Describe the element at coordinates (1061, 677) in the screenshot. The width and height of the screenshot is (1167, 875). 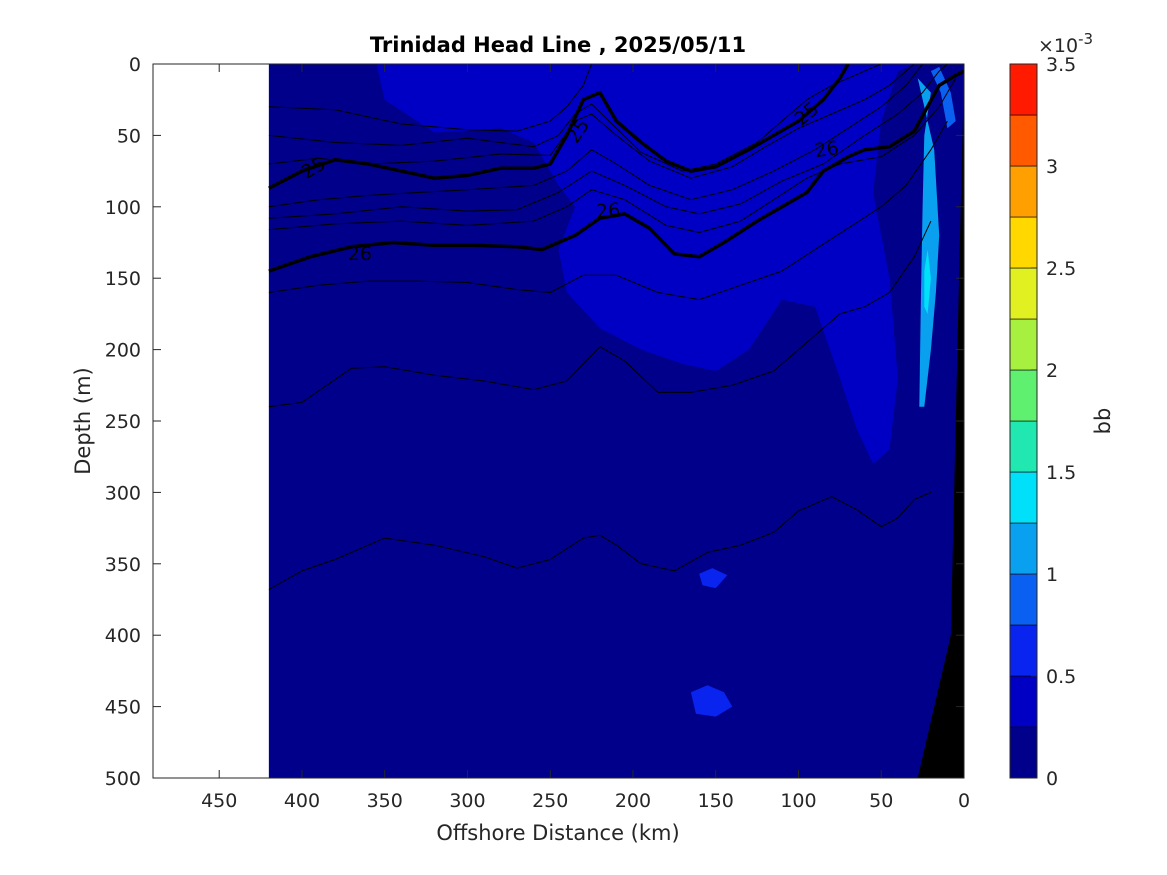
I see `colorbar-tick-label: 0.5` at that location.